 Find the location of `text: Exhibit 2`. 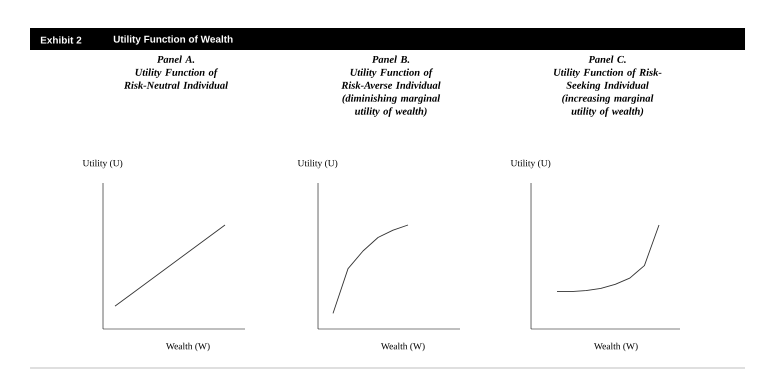

text: Exhibit 2 is located at coordinates (61, 40).